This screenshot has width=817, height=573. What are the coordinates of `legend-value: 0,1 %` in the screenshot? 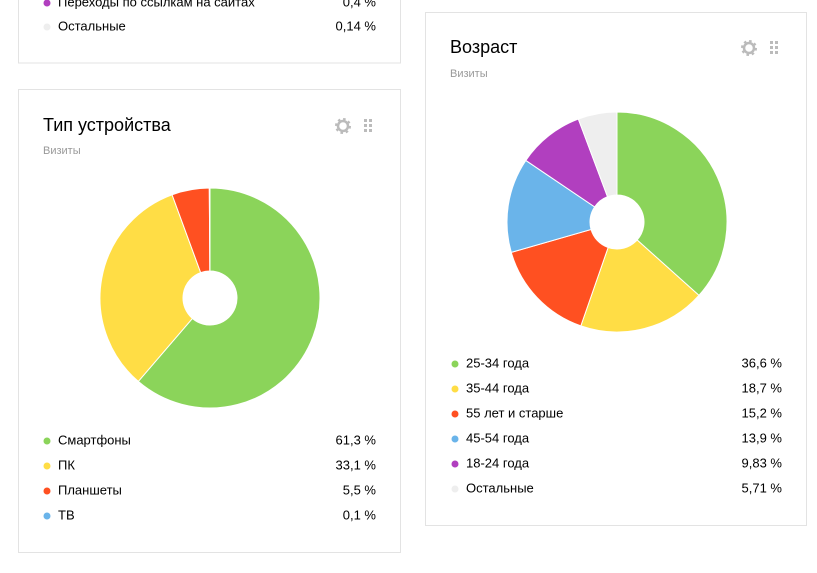 It's located at (360, 514).